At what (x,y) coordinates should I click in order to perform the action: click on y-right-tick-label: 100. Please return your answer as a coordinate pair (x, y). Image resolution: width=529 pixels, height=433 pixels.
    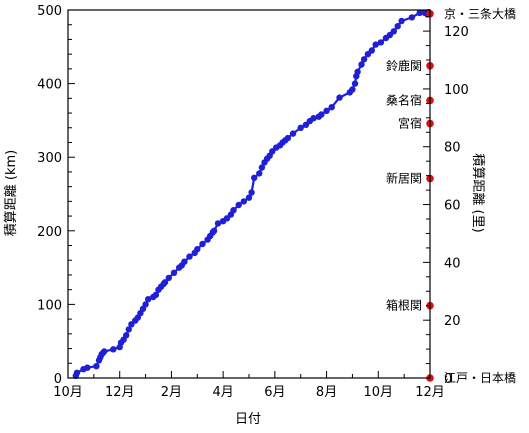
    Looking at the image, I should click on (456, 90).